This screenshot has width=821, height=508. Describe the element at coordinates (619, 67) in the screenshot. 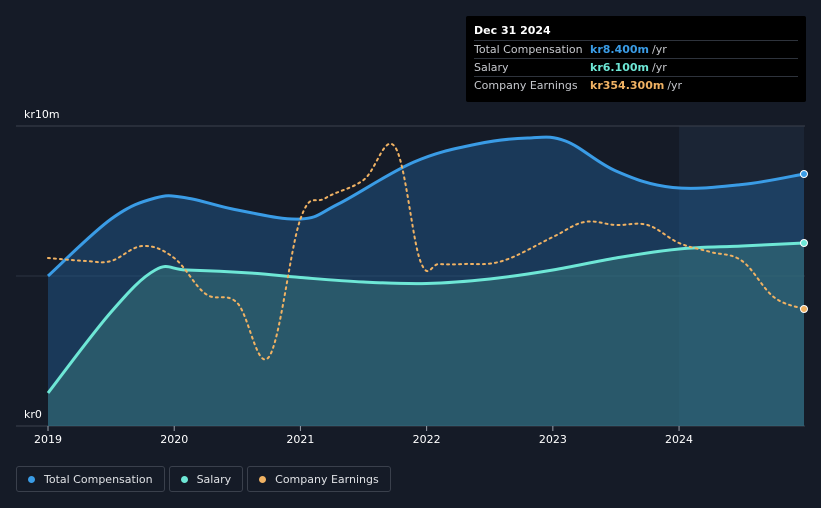

I see `tooltip-value: kr6.100m` at that location.